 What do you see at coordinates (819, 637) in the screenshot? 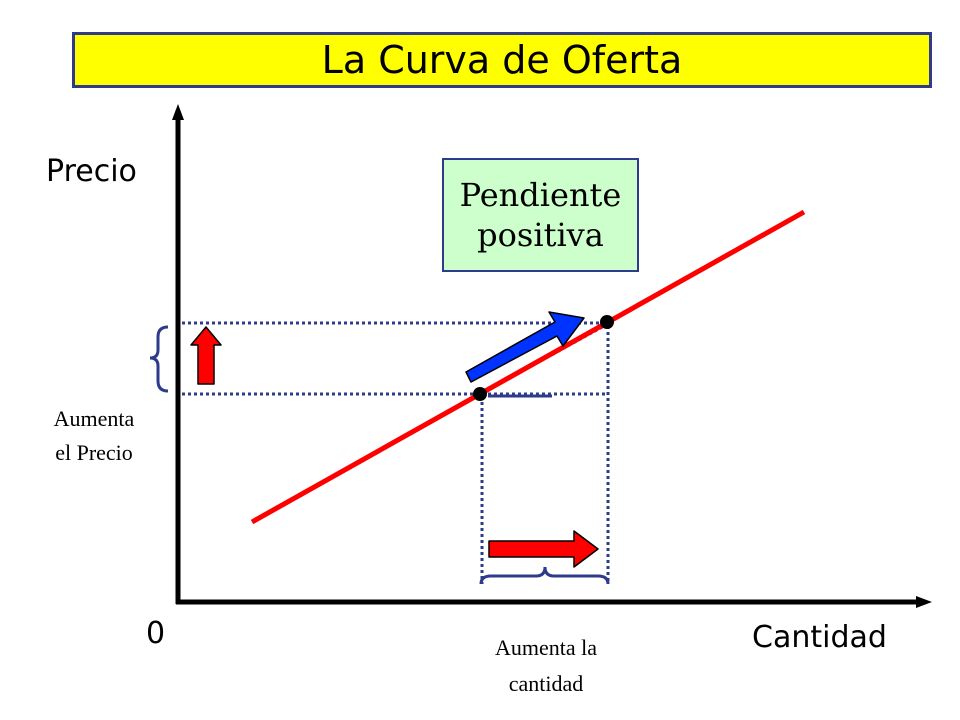
I see `x-axis-label: Cantidad` at bounding box center [819, 637].